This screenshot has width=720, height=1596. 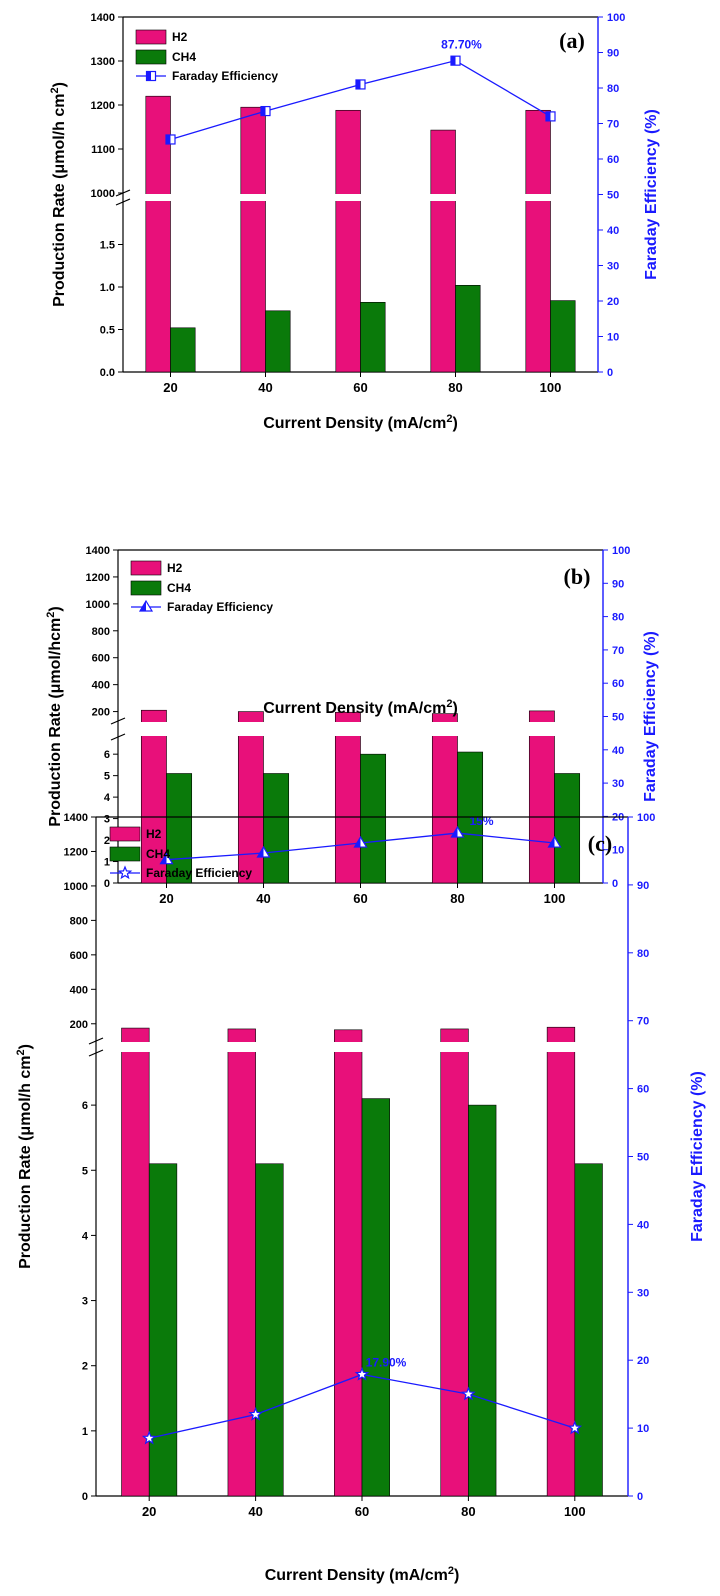 I want to click on y-axis-title: Production Rate (μmol/hcm2), so click(x=54, y=716).